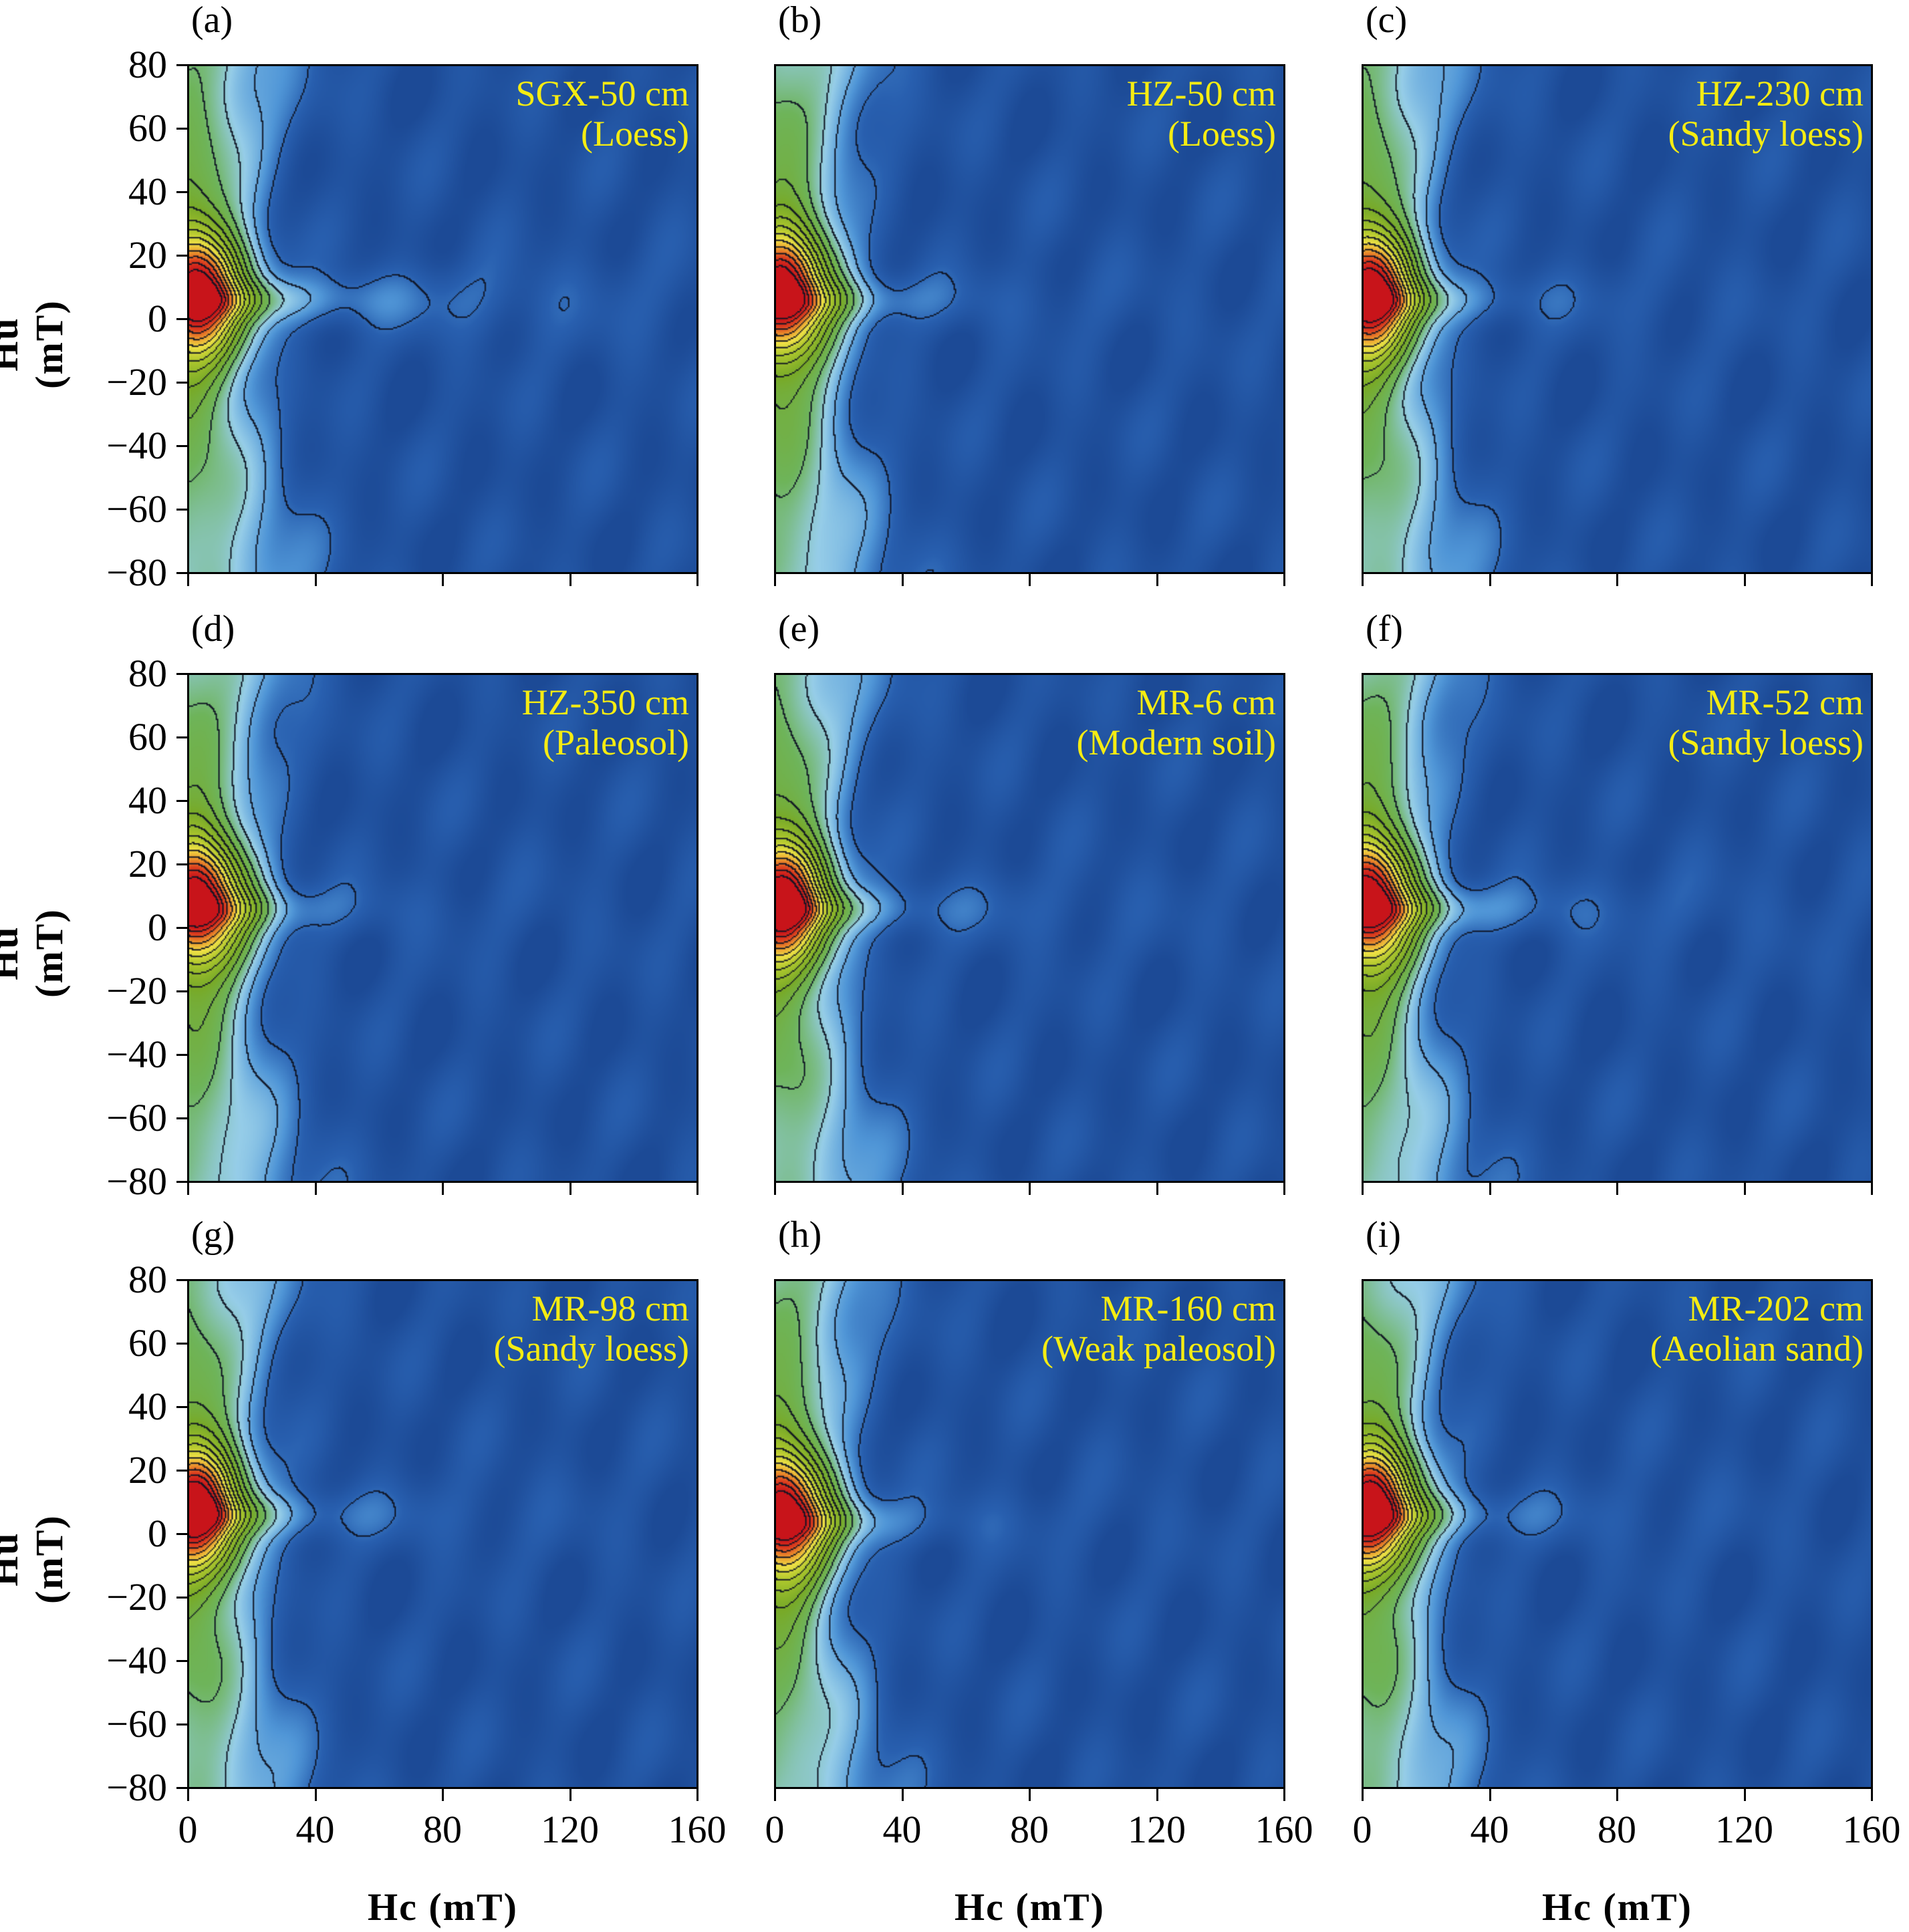 The width and height of the screenshot is (1909, 1932). What do you see at coordinates (1871, 1829) in the screenshot?
I see `x-tick-label: 160` at bounding box center [1871, 1829].